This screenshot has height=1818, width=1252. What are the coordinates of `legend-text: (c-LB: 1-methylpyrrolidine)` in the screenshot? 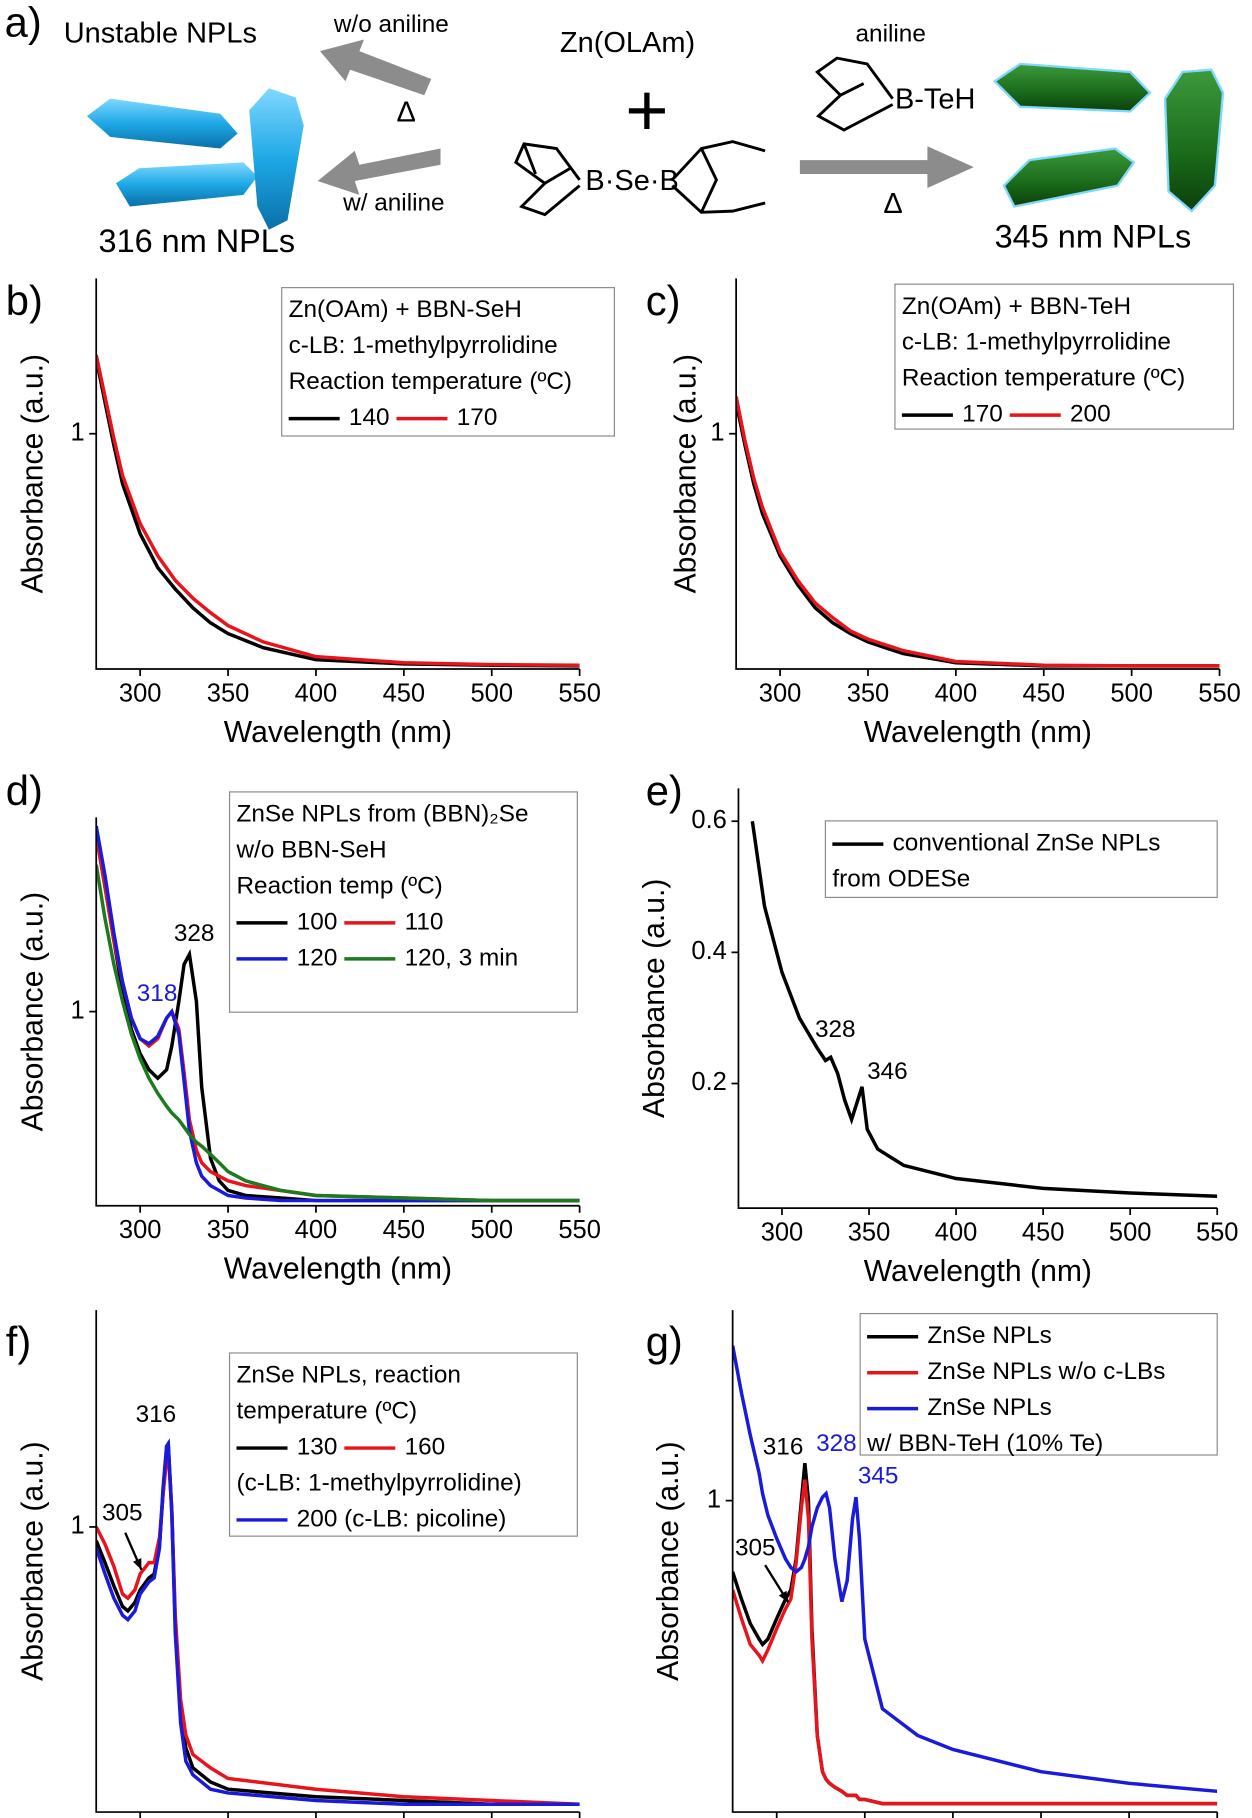 It's located at (378, 1482).